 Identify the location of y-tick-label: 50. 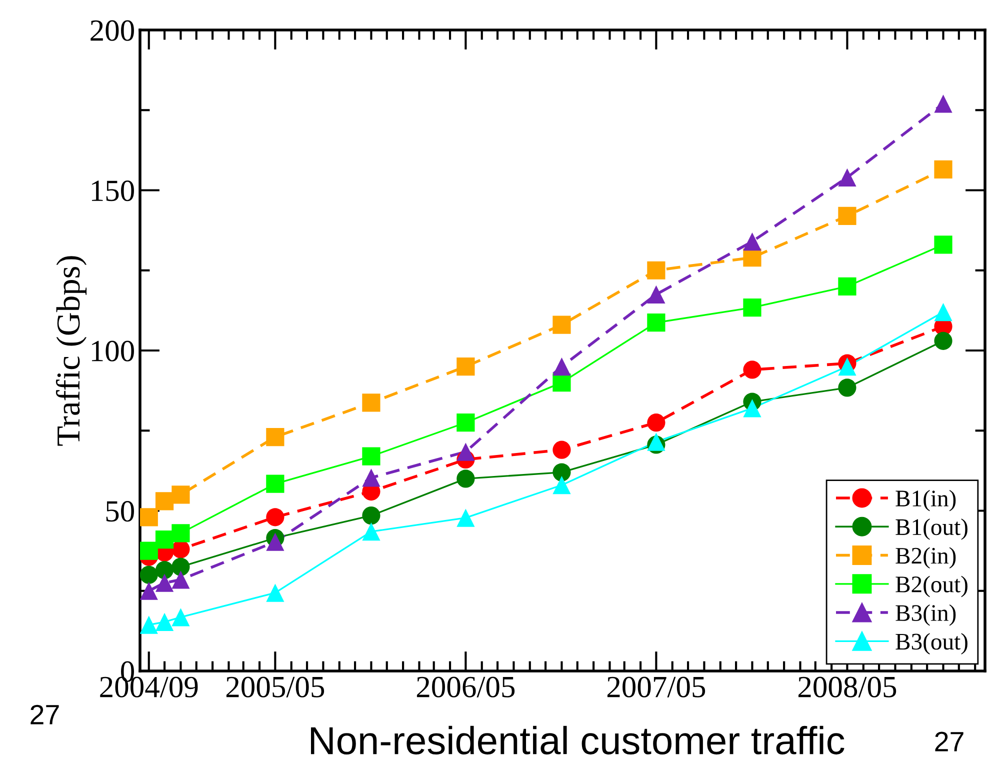
(120, 511).